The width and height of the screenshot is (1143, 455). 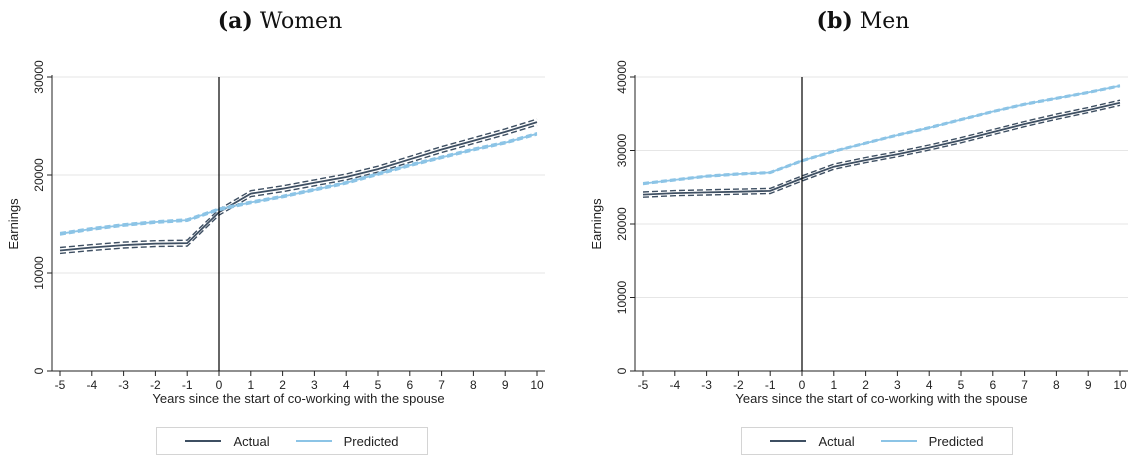 What do you see at coordinates (834, 21) in the screenshot?
I see `panel-label: (b)` at bounding box center [834, 21].